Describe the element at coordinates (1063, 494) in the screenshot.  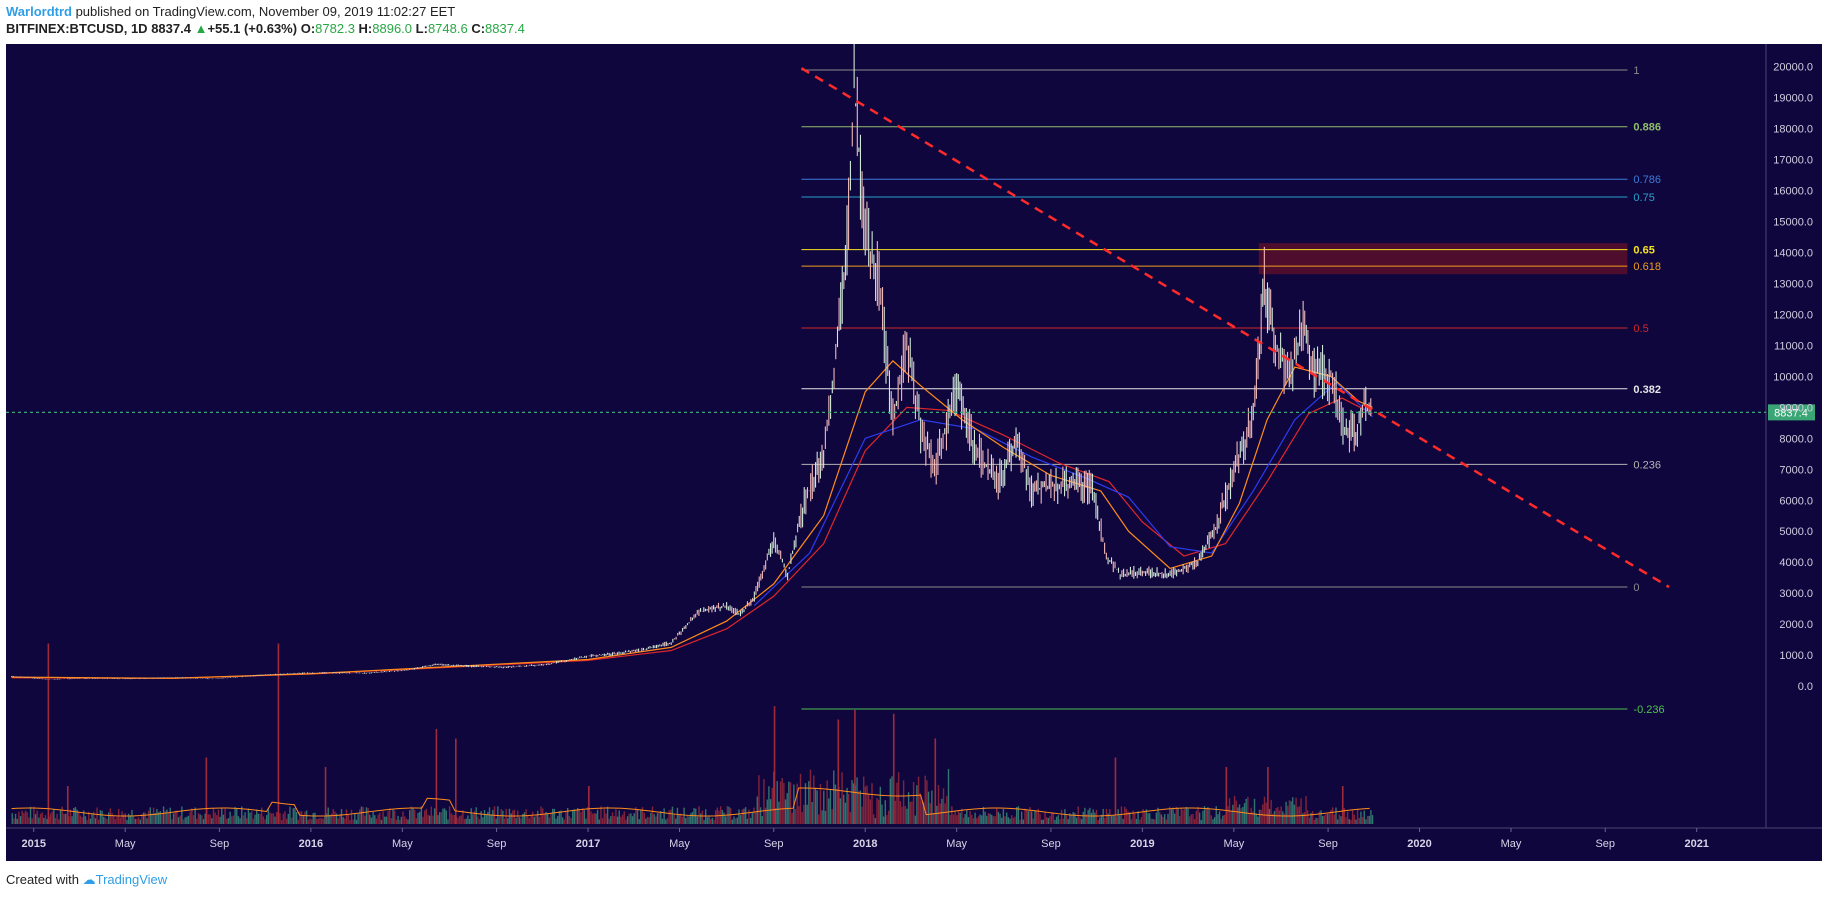
I see `moving-average-blue` at that location.